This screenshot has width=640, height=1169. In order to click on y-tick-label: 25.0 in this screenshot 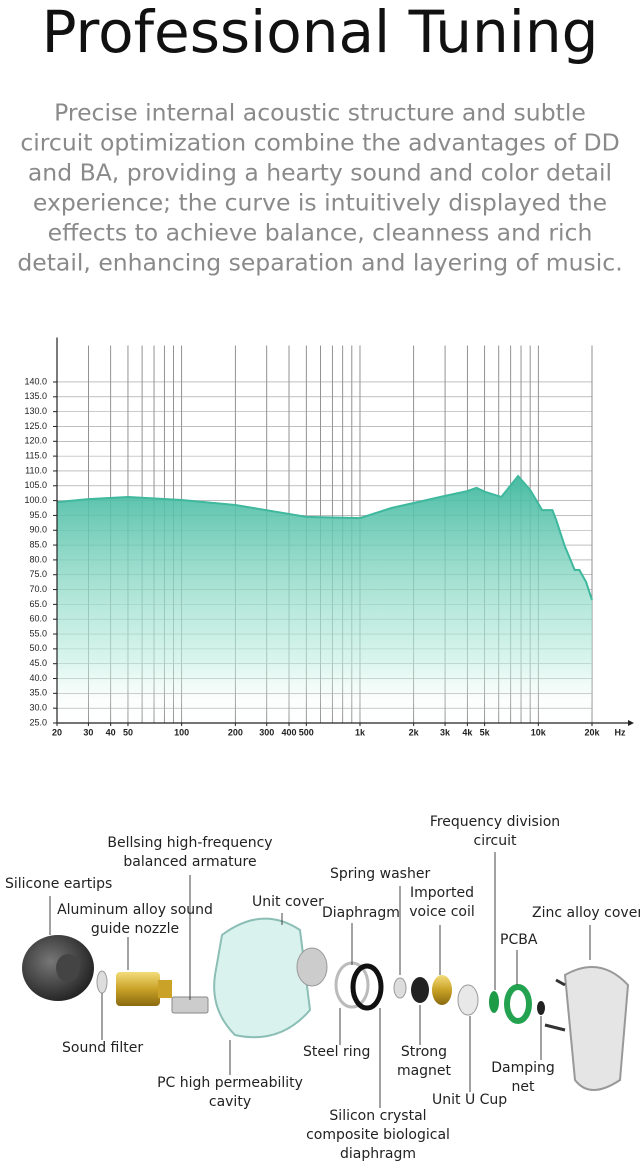, I will do `click(38, 722)`.